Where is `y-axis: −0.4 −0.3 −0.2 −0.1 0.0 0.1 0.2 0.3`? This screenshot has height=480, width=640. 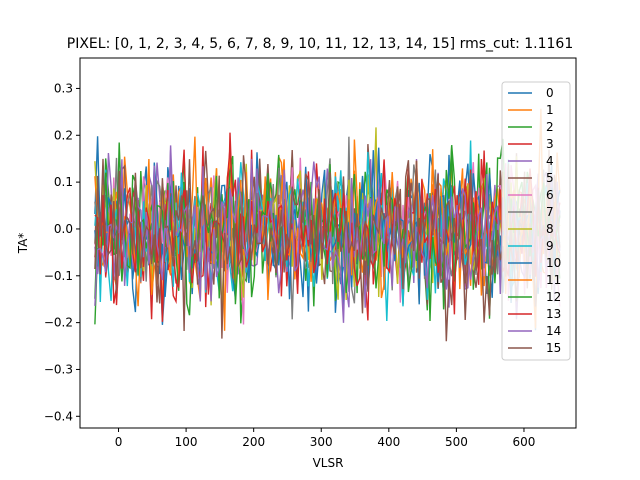
y-axis: −0.4 −0.3 −0.2 −0.1 0.0 0.1 0.2 0.3 is located at coordinates (62, 252).